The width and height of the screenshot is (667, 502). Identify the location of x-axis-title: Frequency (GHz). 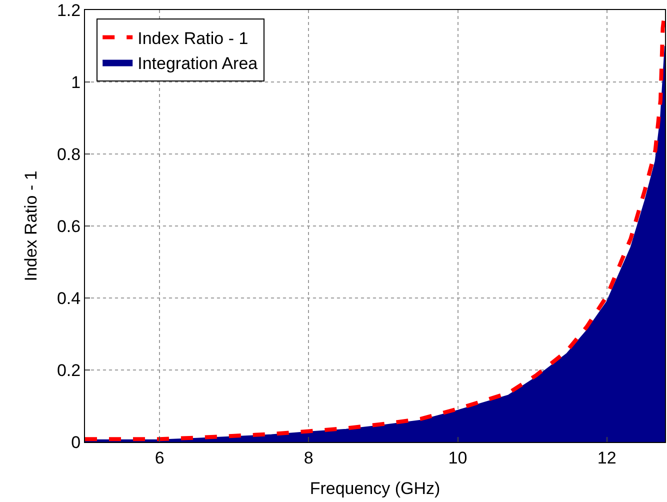
(375, 488).